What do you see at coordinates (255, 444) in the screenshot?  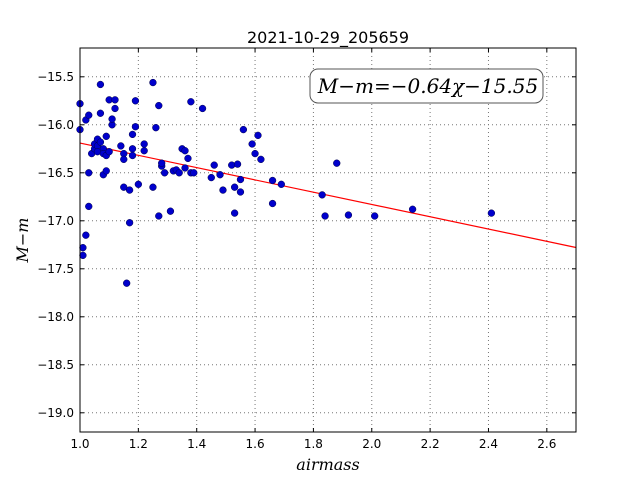 I see `x-tick-label: 1.6` at bounding box center [255, 444].